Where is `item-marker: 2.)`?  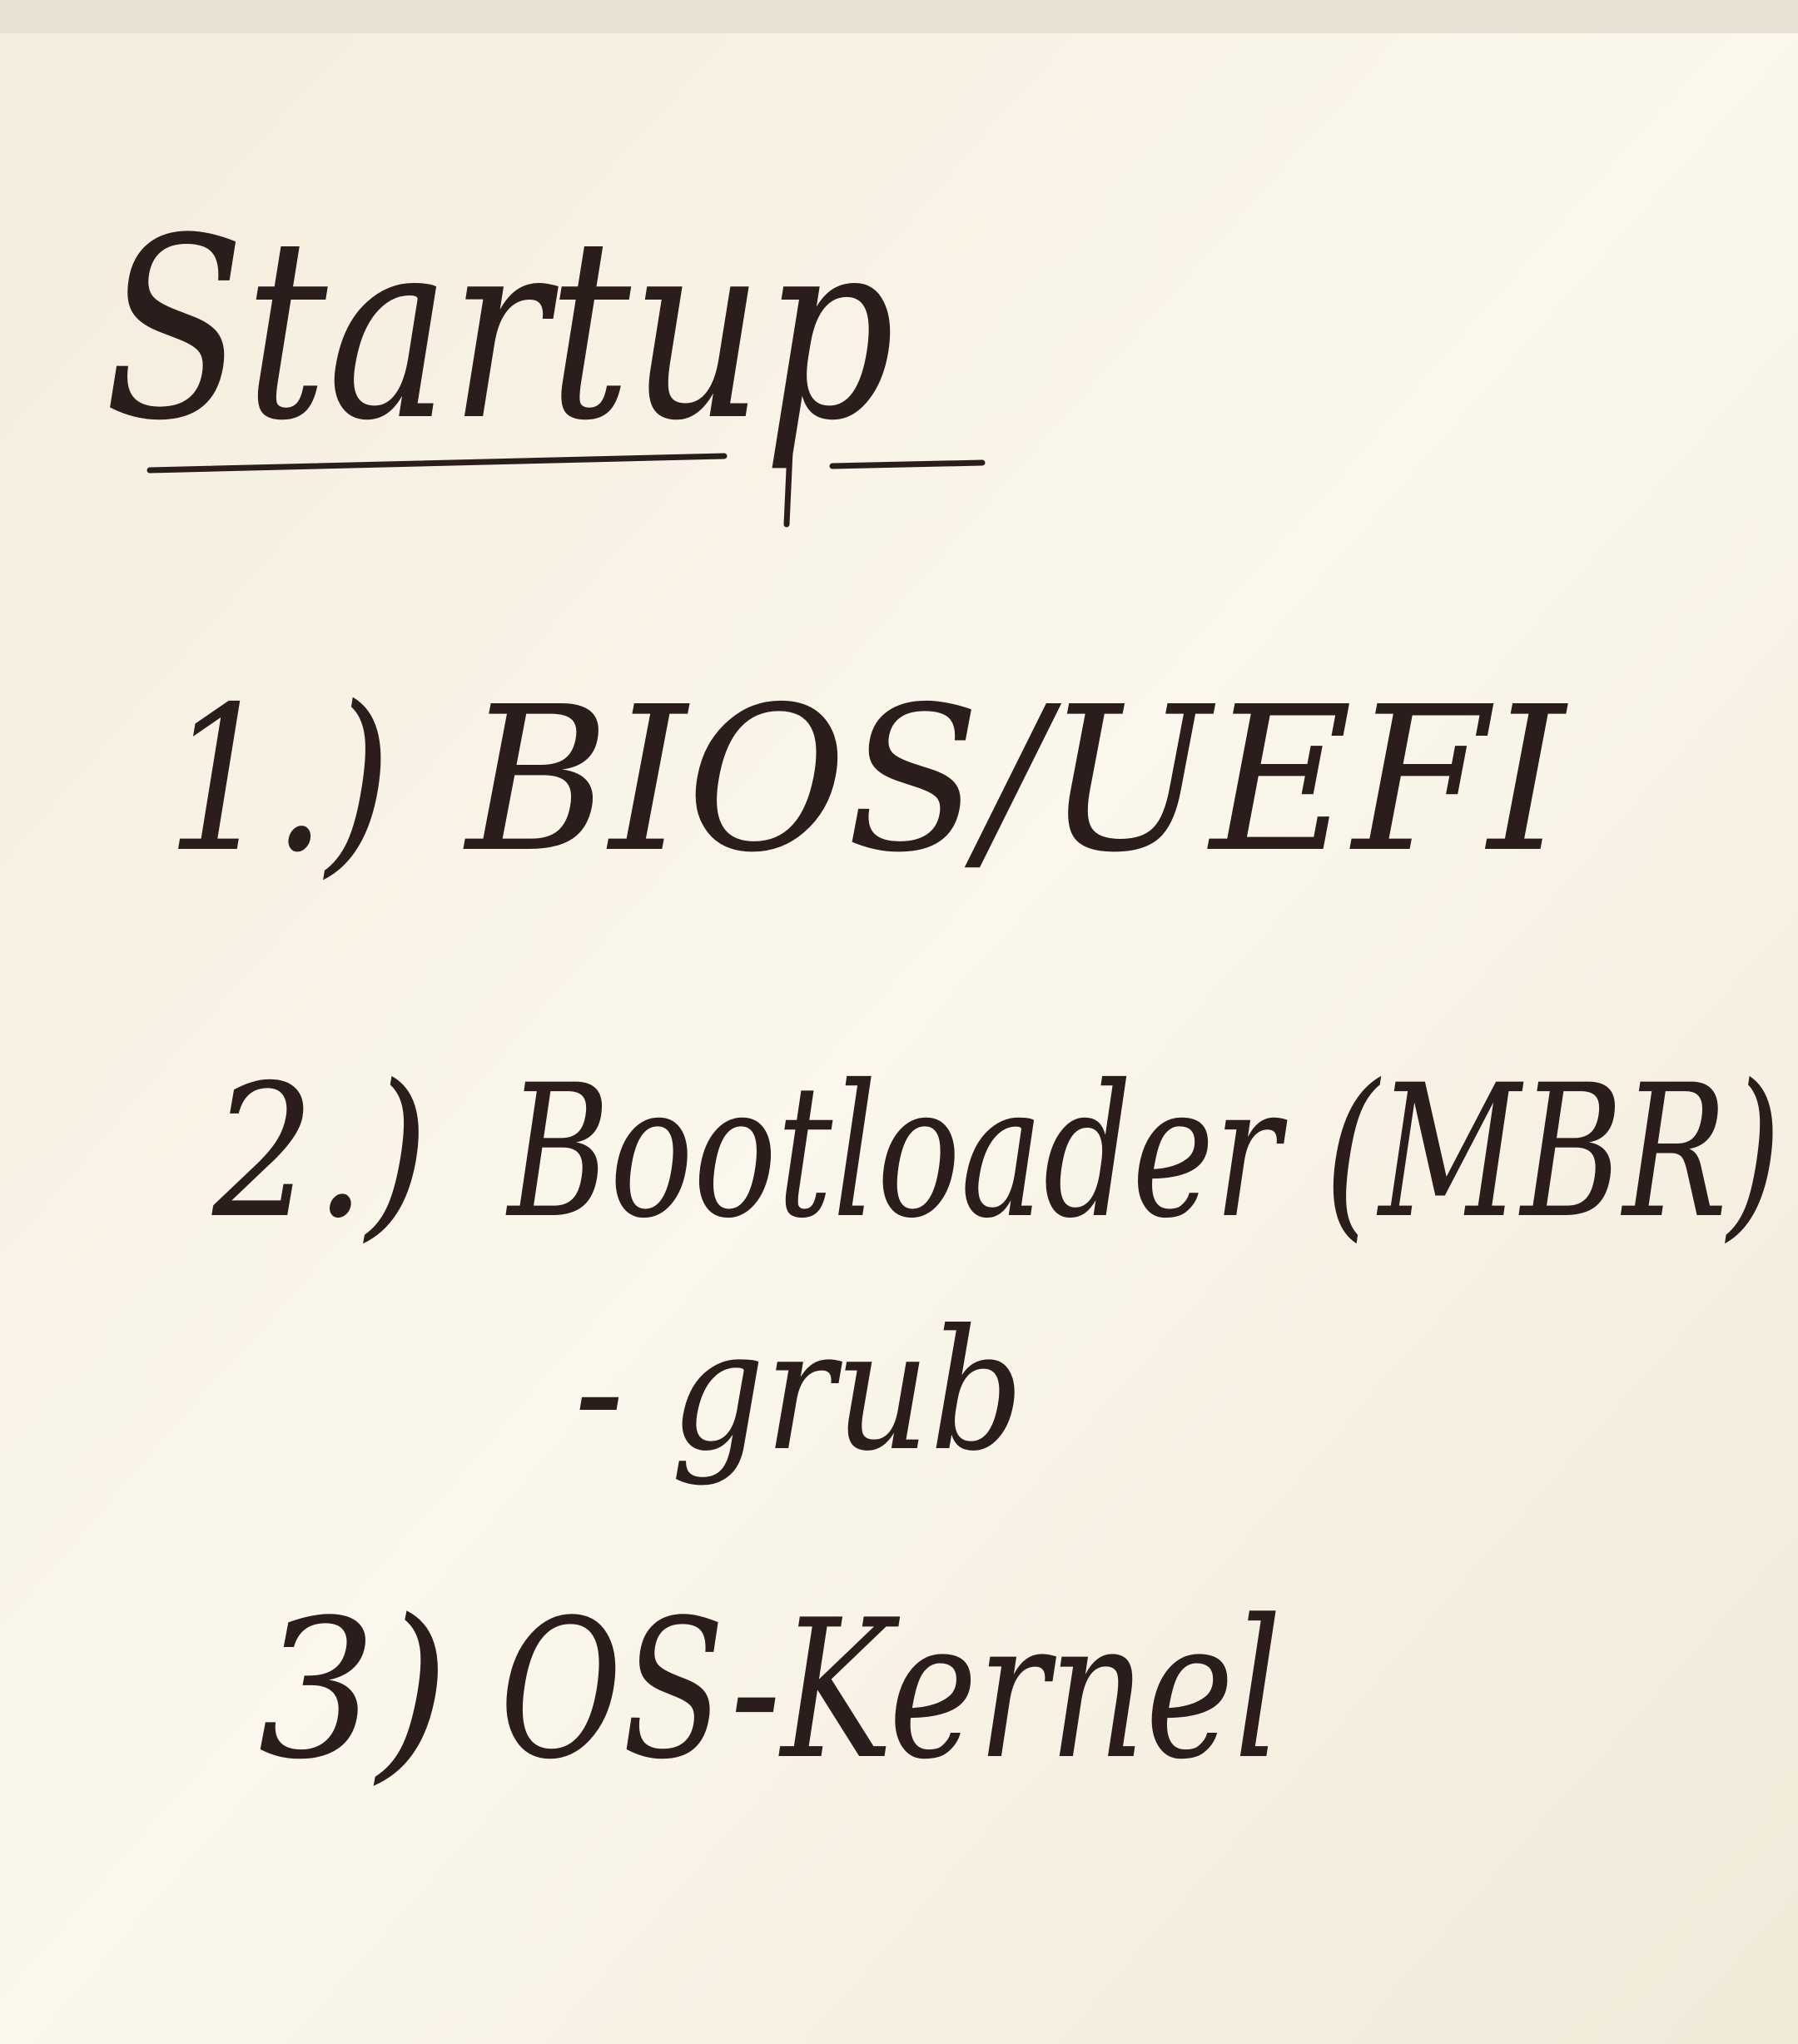
item-marker: 2.) is located at coordinates (320, 1152).